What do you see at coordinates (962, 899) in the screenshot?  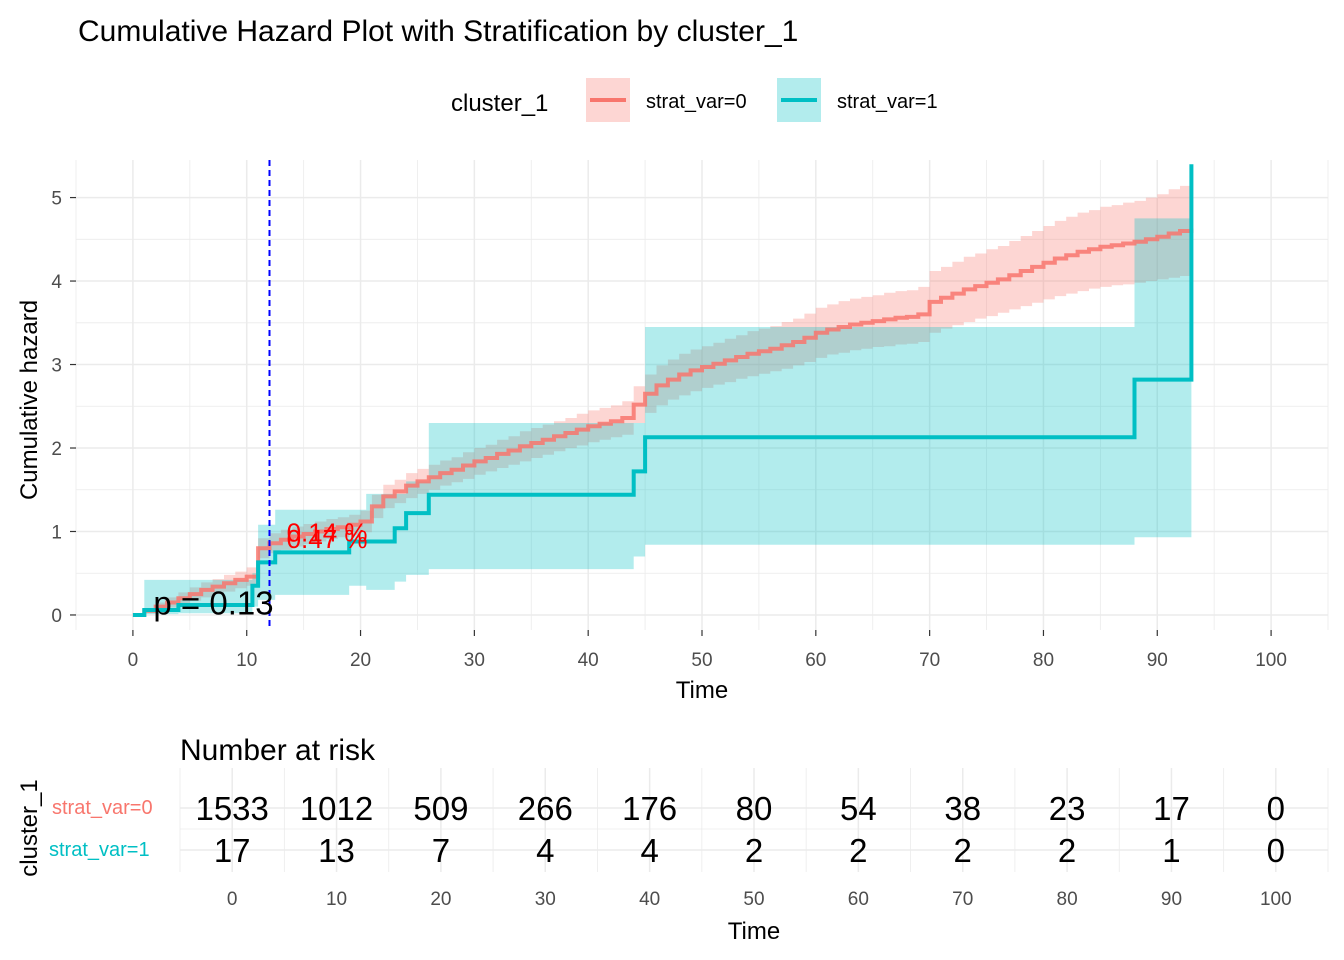 I see `risk-x-tick-label: 70` at bounding box center [962, 899].